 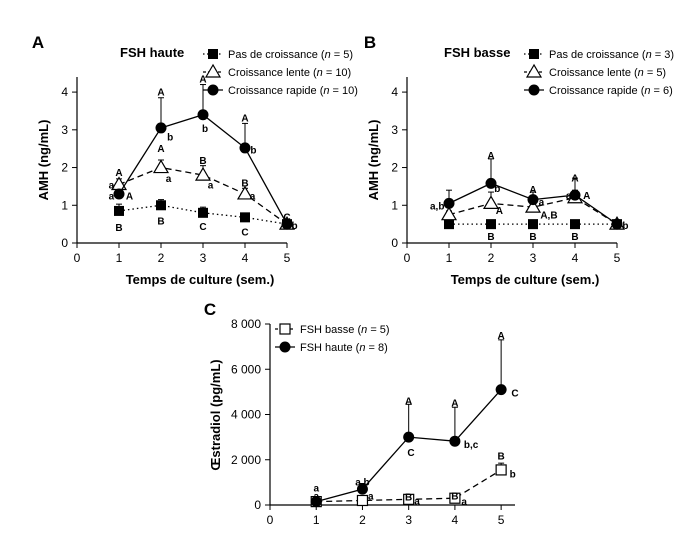 What do you see at coordinates (663, 55) in the screenshot?
I see `legend-label-part: = 3)` at bounding box center [663, 55].